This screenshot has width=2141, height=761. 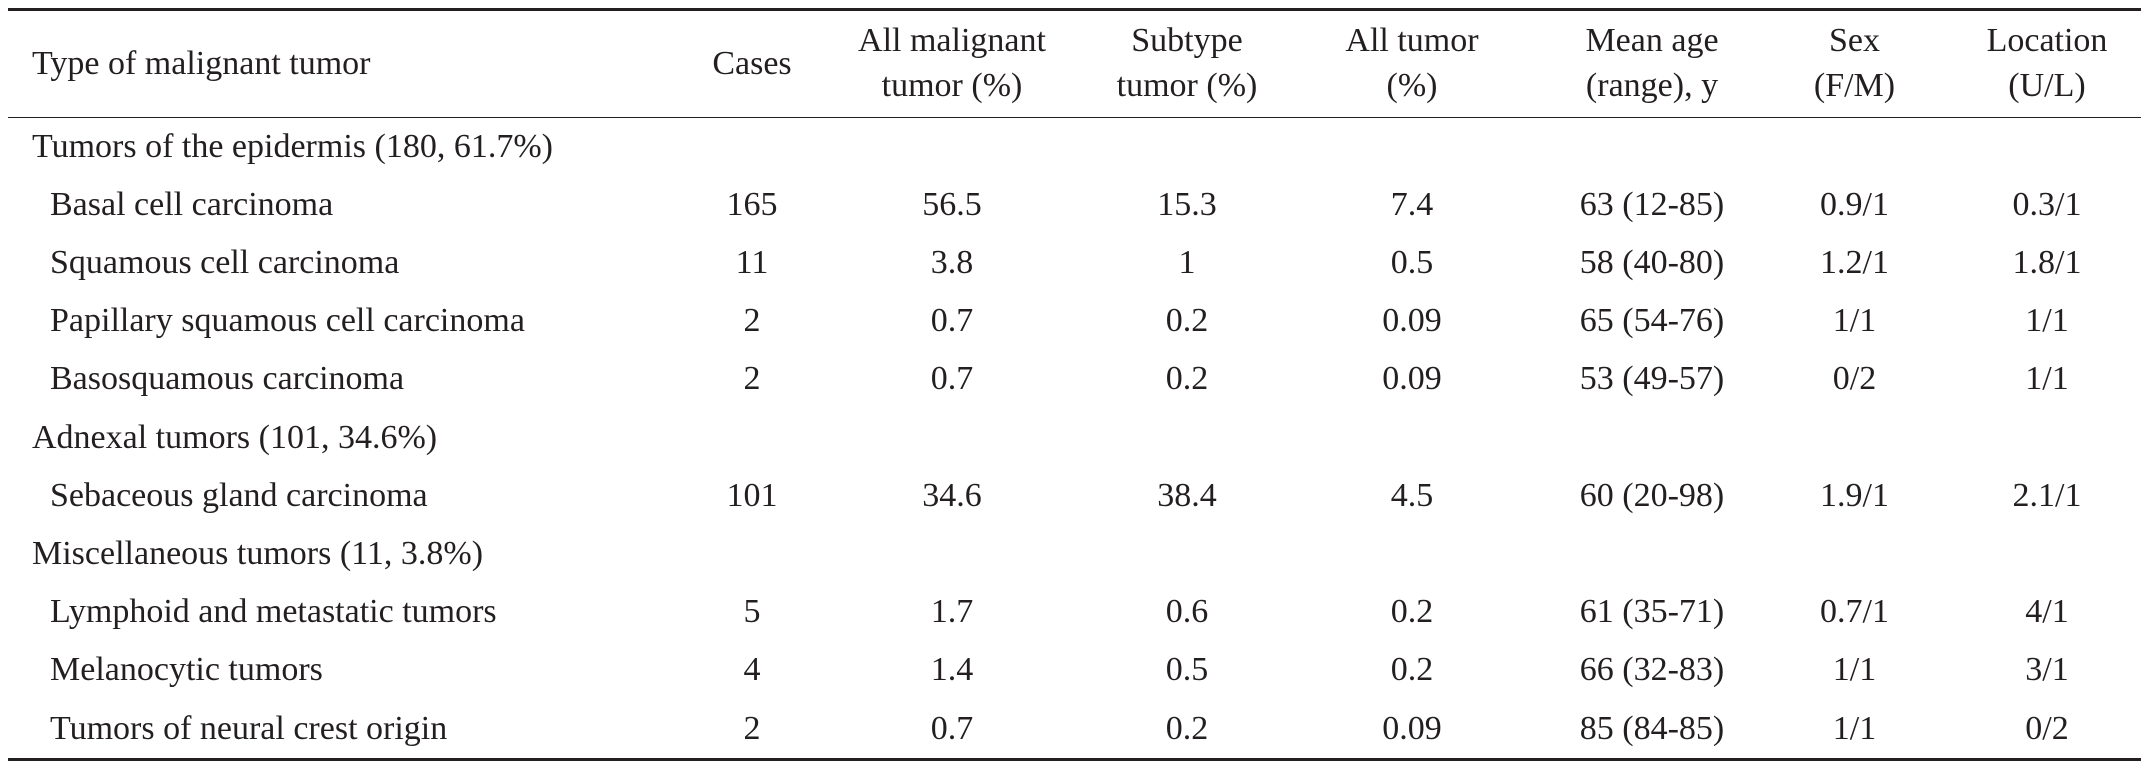 I want to click on header-all-tumor-line1: All tumor, so click(x=1412, y=41).